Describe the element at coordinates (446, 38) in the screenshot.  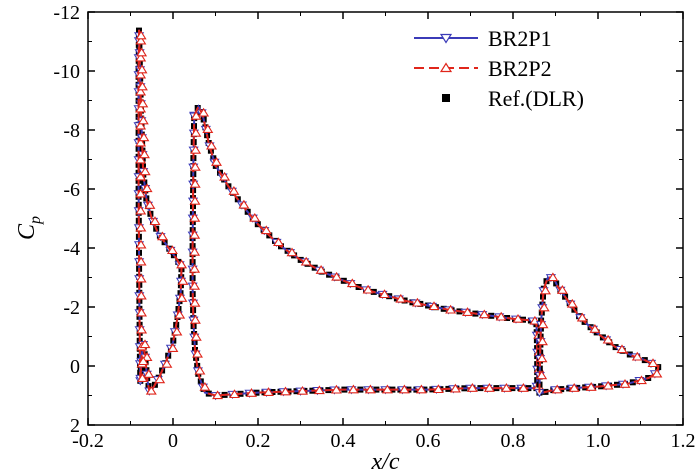
I see `legend-br2p1-marker` at that location.